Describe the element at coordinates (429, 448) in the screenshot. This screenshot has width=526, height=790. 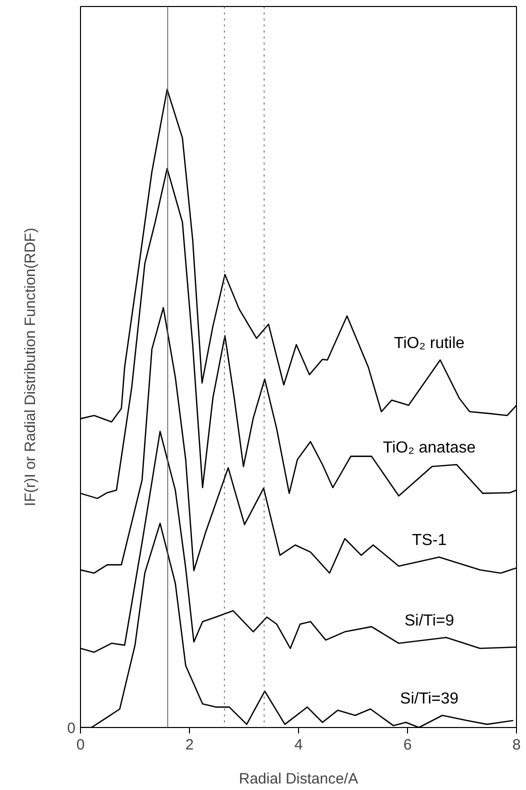
I see `series-label: TiO₂ anatase` at that location.